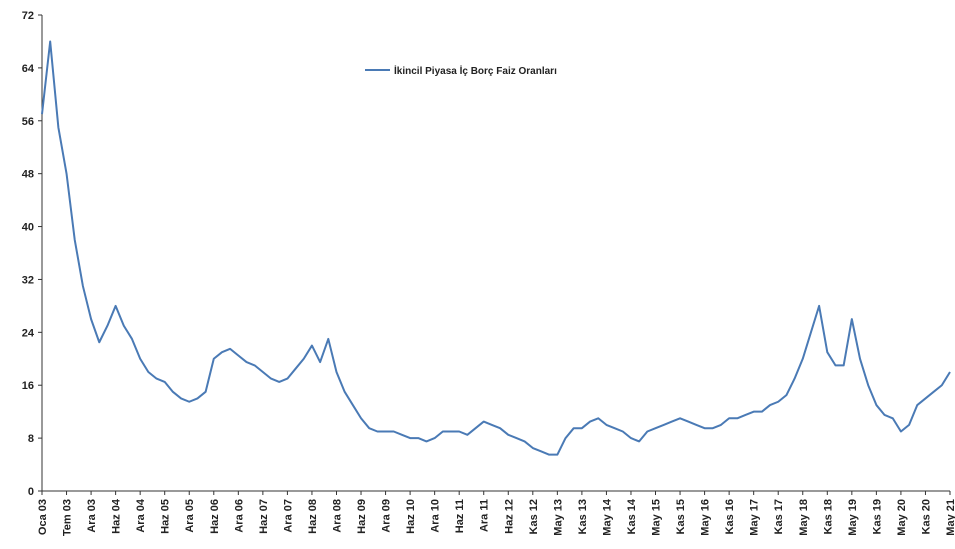 Image resolution: width=955 pixels, height=549 pixels. Describe the element at coordinates (902, 517) in the screenshot. I see `x-tick-label: May 20` at that location.